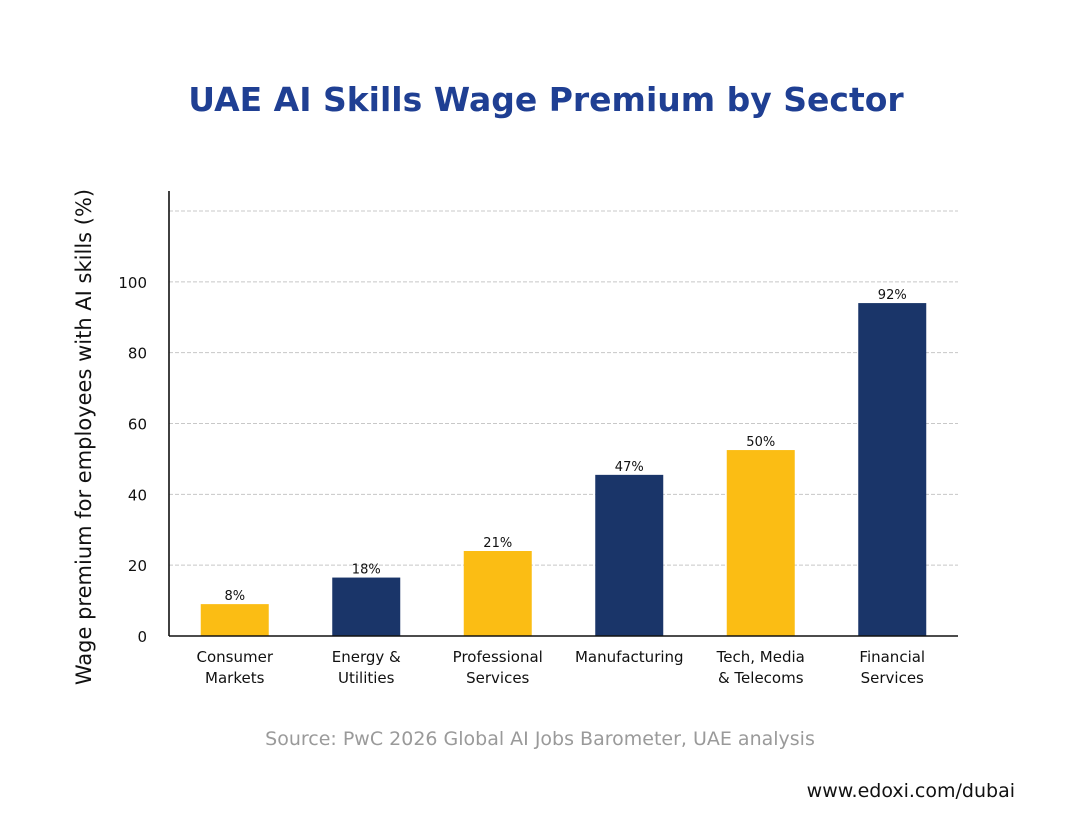 The image size is (1080, 838). I want to click on value-label-3: 47%, so click(629, 467).